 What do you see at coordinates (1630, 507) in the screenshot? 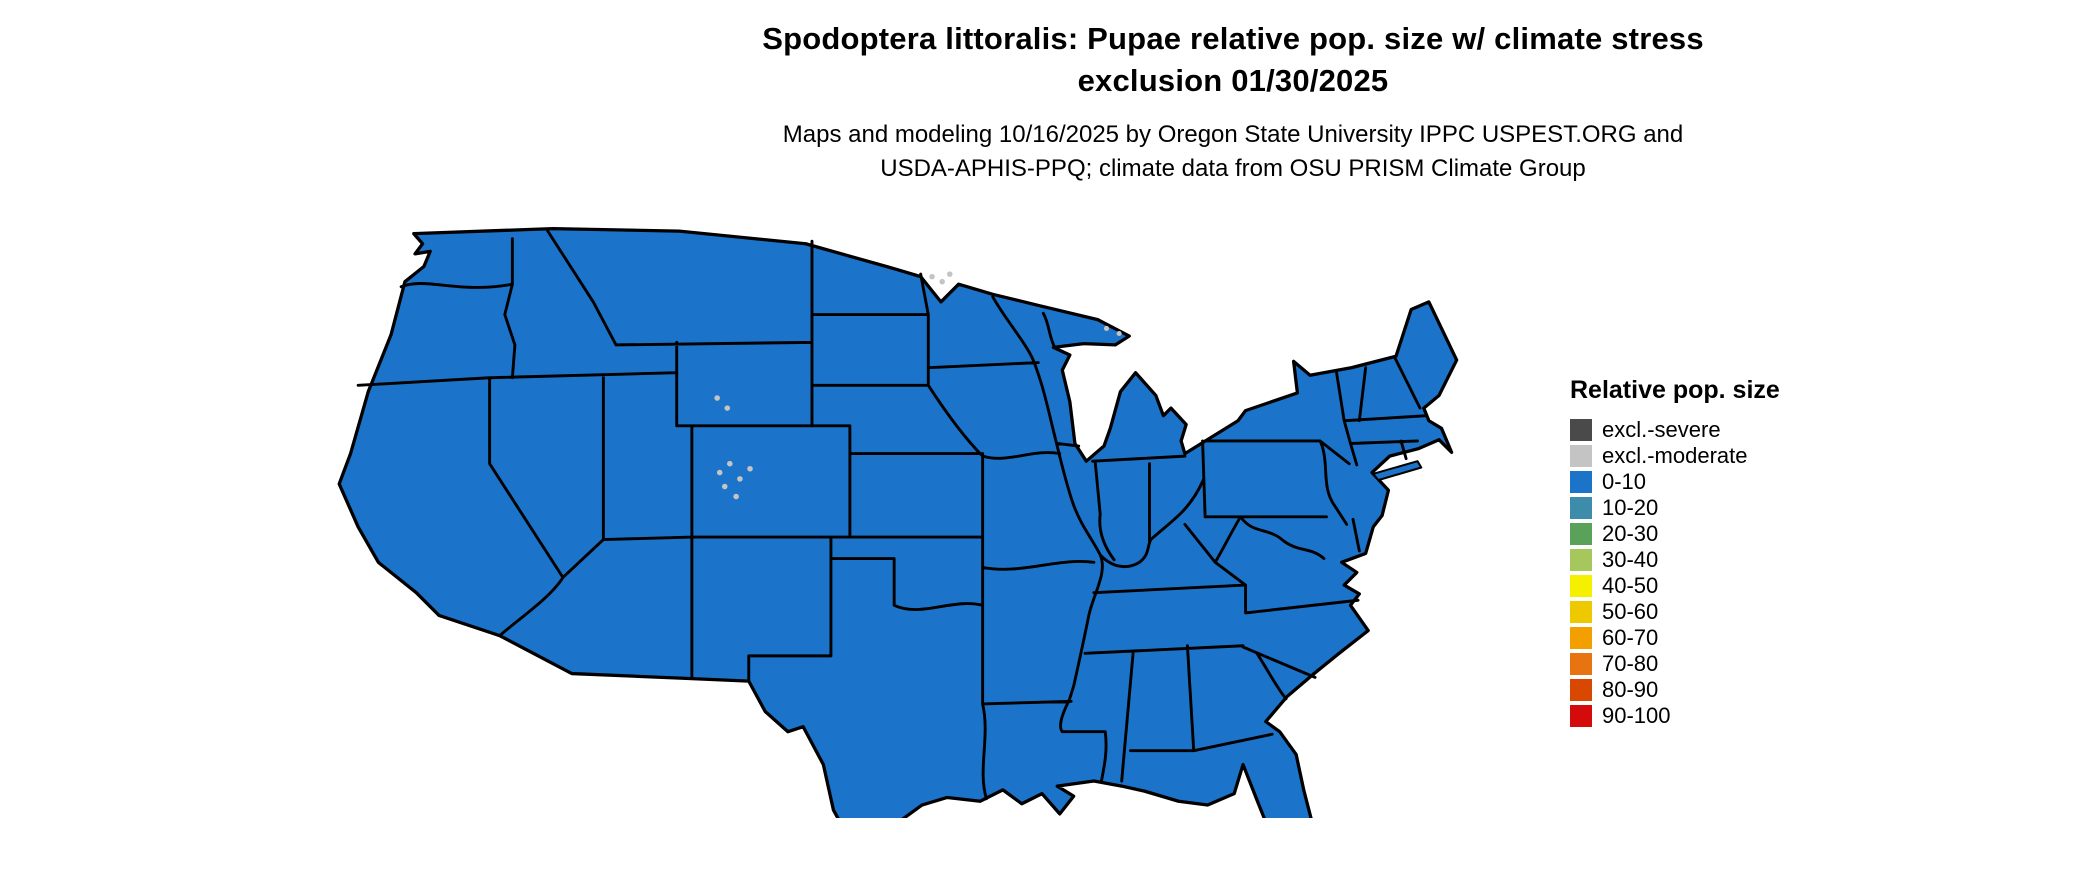
I see `legend-item-label: 10-20` at bounding box center [1630, 507].